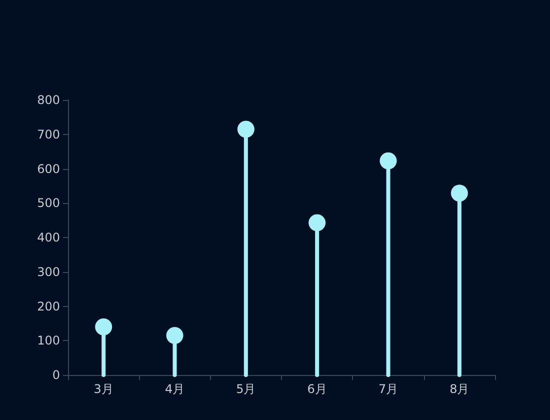 This screenshot has height=420, width=550. What do you see at coordinates (56, 375) in the screenshot?
I see `y-tick-label: 0` at bounding box center [56, 375].